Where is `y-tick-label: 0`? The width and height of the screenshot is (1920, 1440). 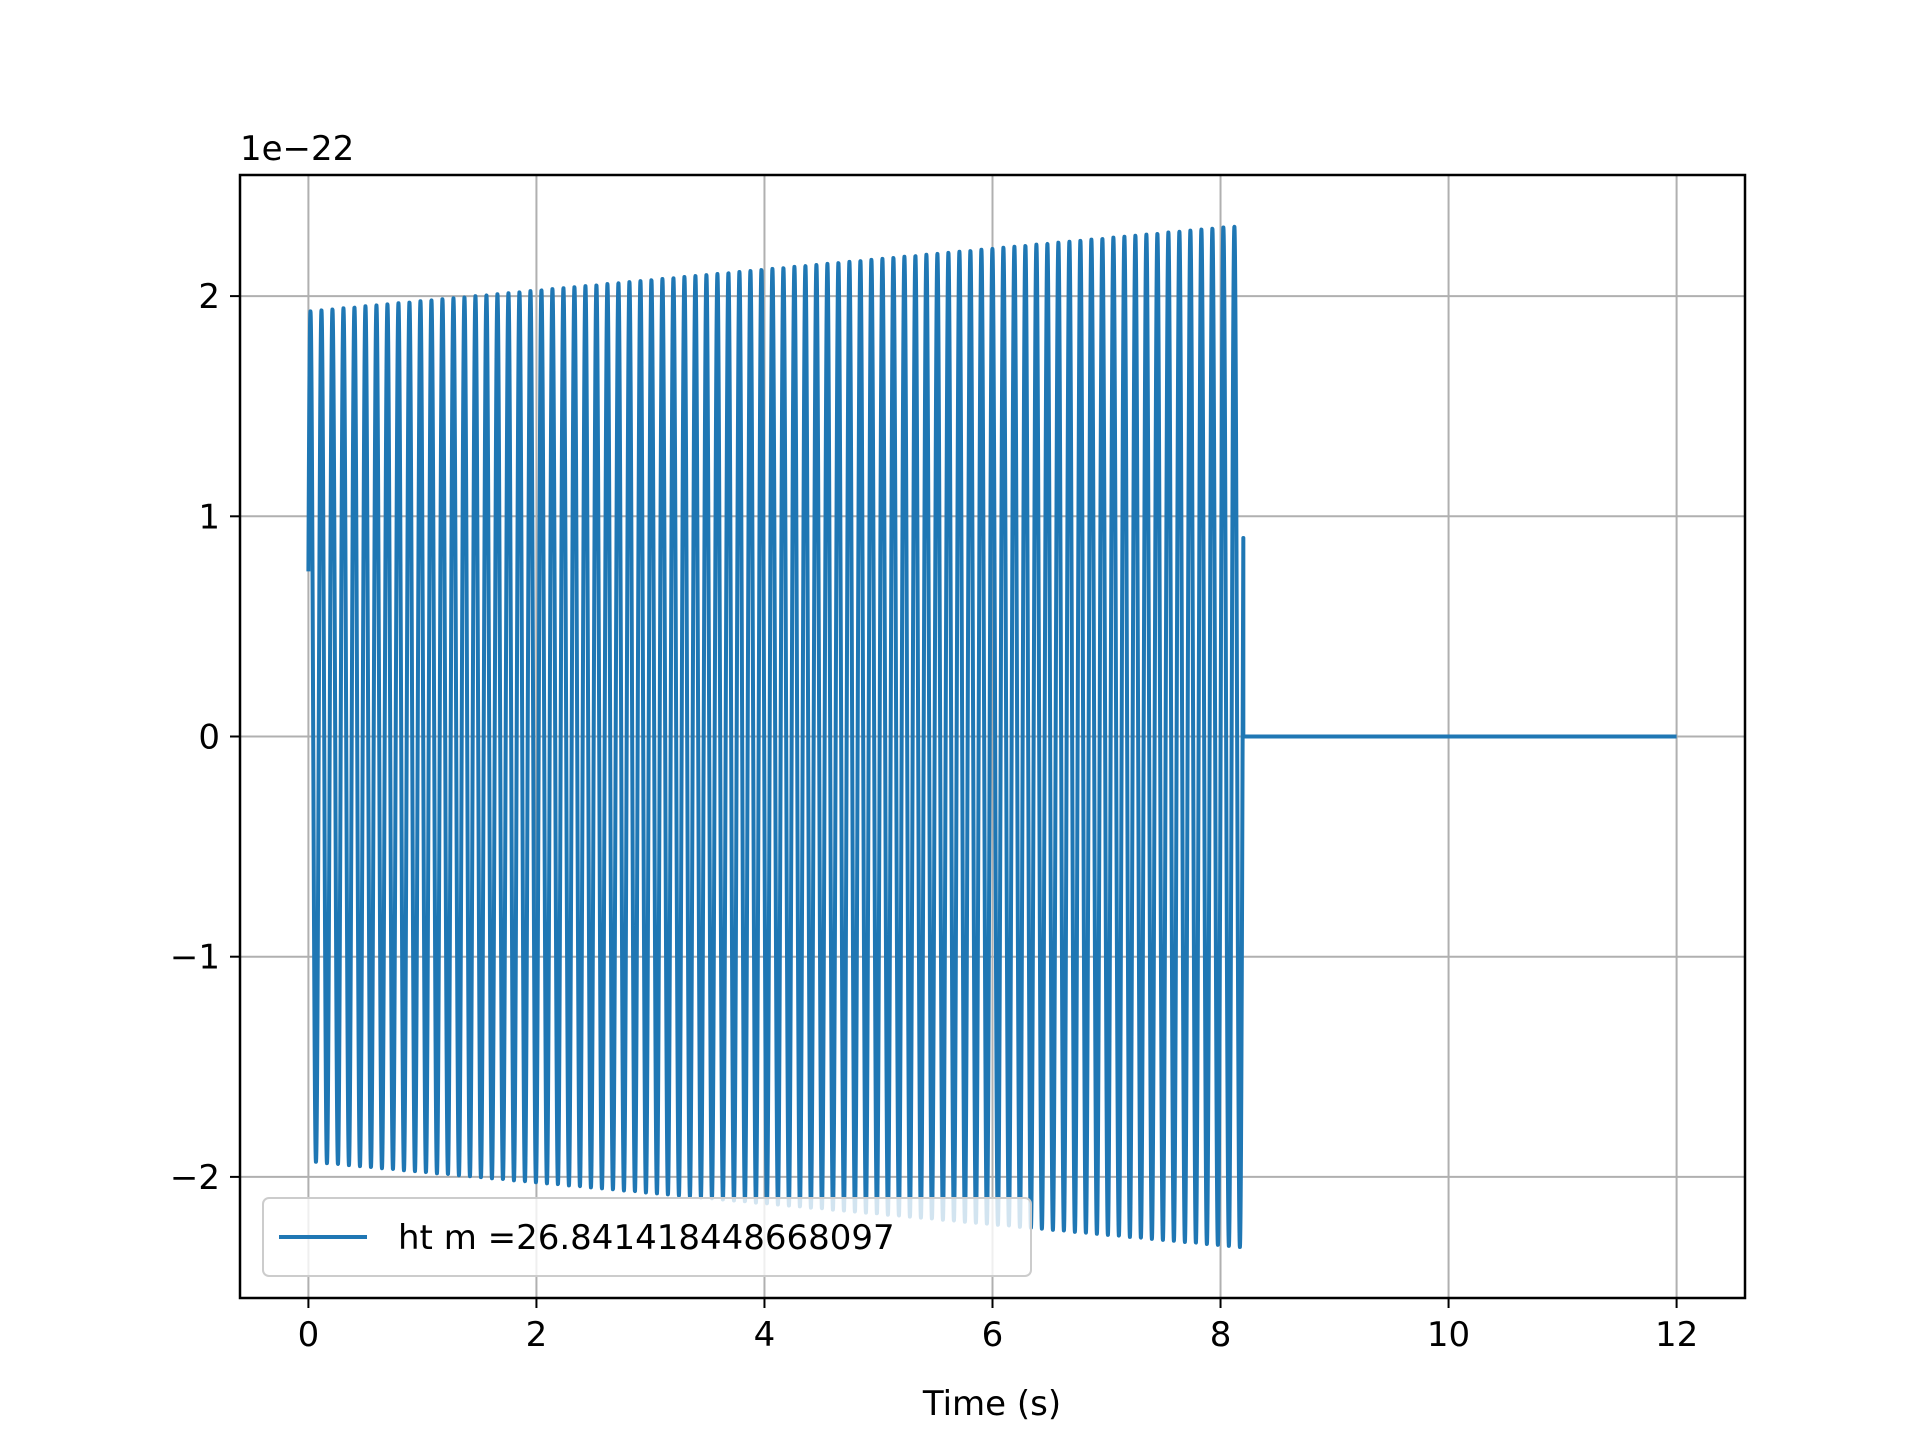
y-tick-label: 0 is located at coordinates (209, 738).